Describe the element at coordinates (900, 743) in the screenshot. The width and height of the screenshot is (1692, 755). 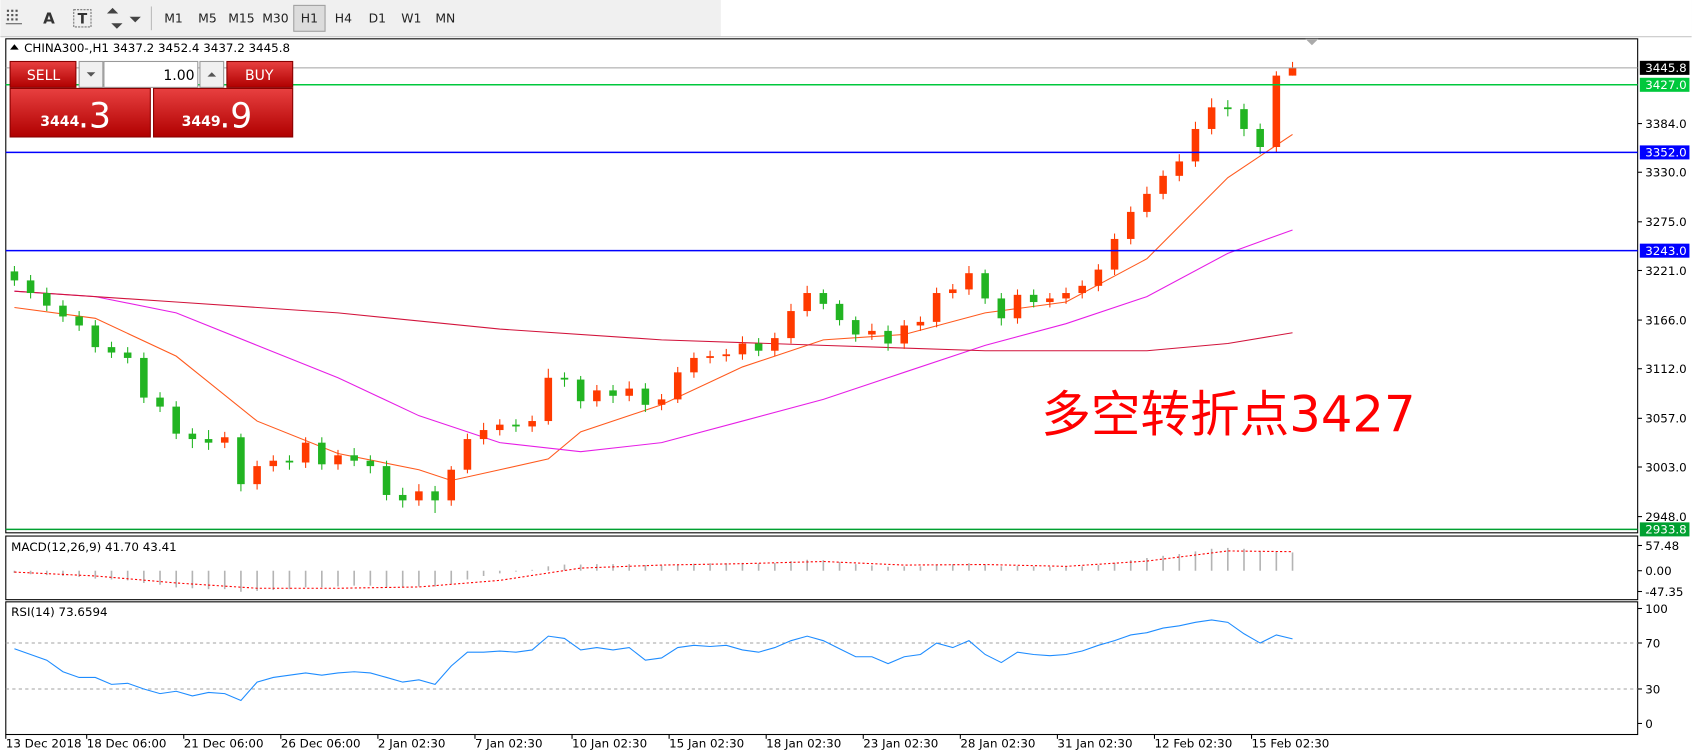
I see `x-tick-label: 23 Jan 02:30` at that location.